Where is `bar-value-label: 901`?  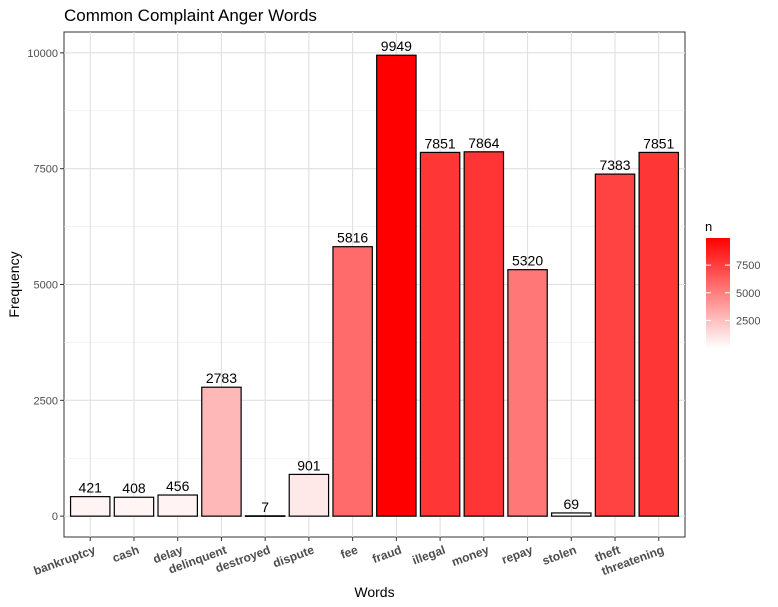 bar-value-label: 901 is located at coordinates (309, 465).